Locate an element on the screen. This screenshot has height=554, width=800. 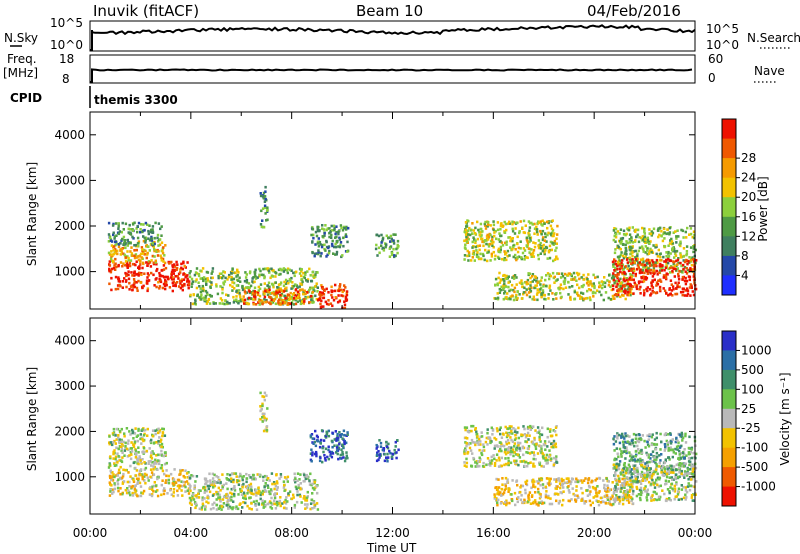
beam-title: Beam 10 is located at coordinates (389, 11).